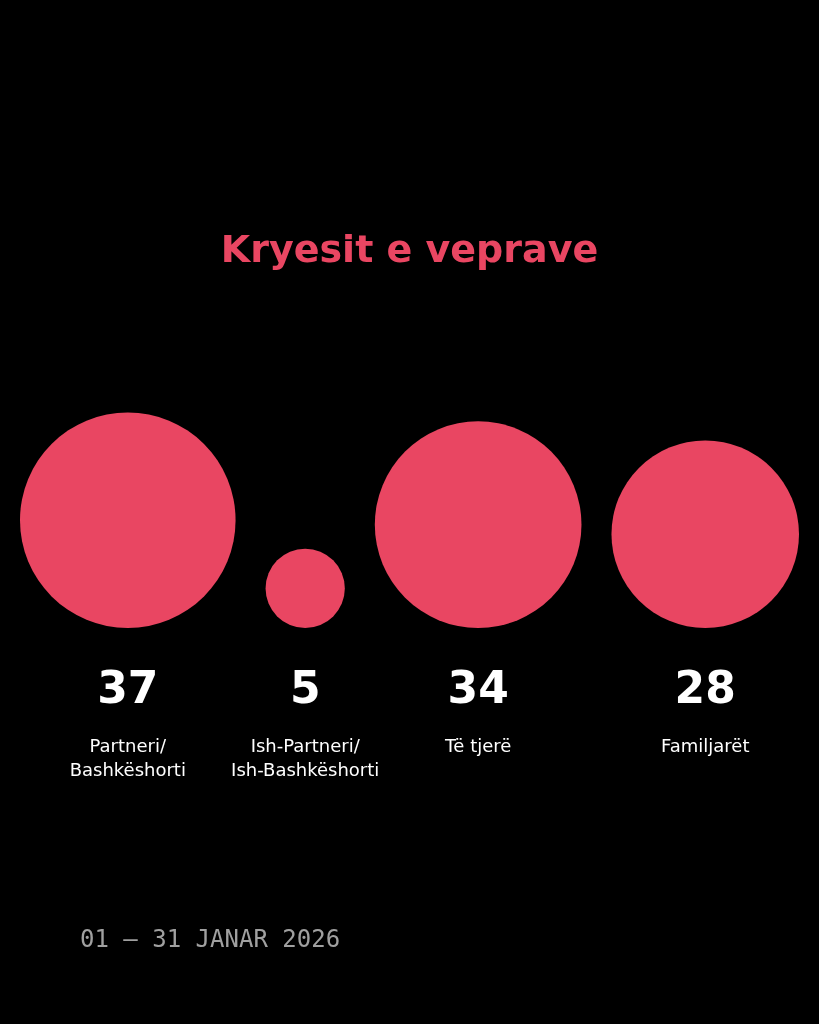  What do you see at coordinates (705, 687) in the screenshot?
I see `data-label: 28` at bounding box center [705, 687].